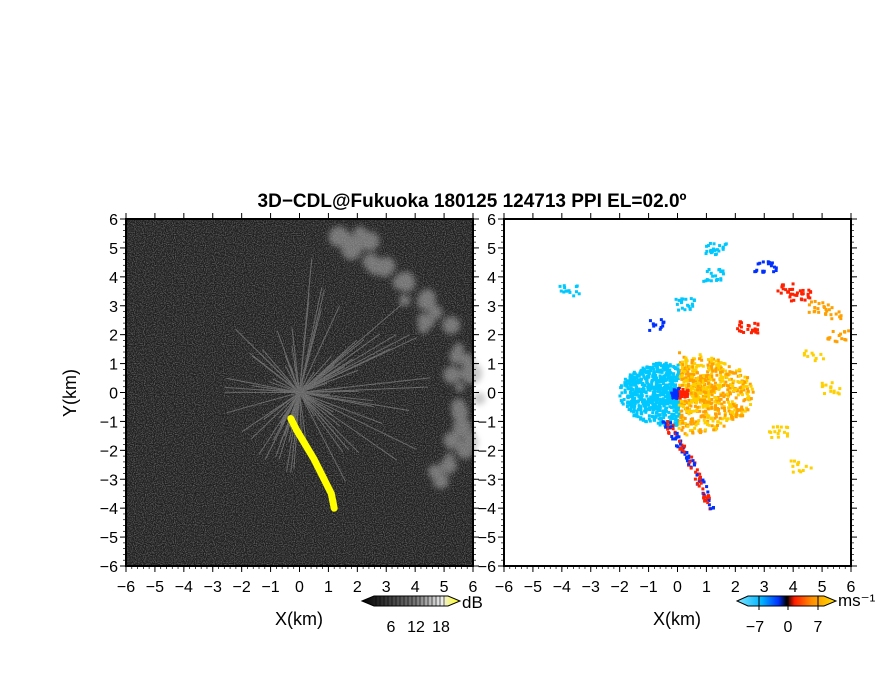 Image resolution: width=880 pixels, height=680 pixels. I want to click on colorbar-vel-unit: ms⁻¹, so click(857, 600).